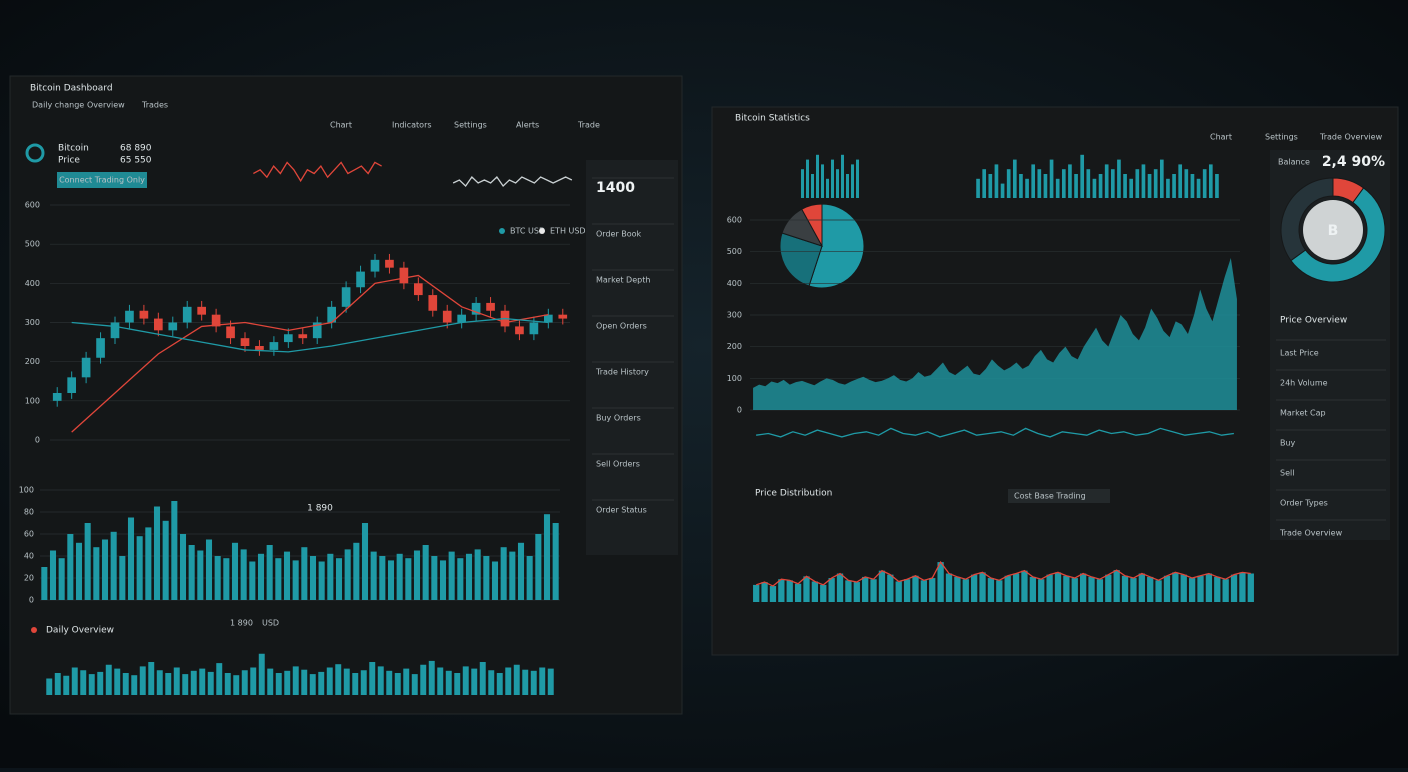  What do you see at coordinates (102, 180) in the screenshot?
I see `connect-button` at bounding box center [102, 180].